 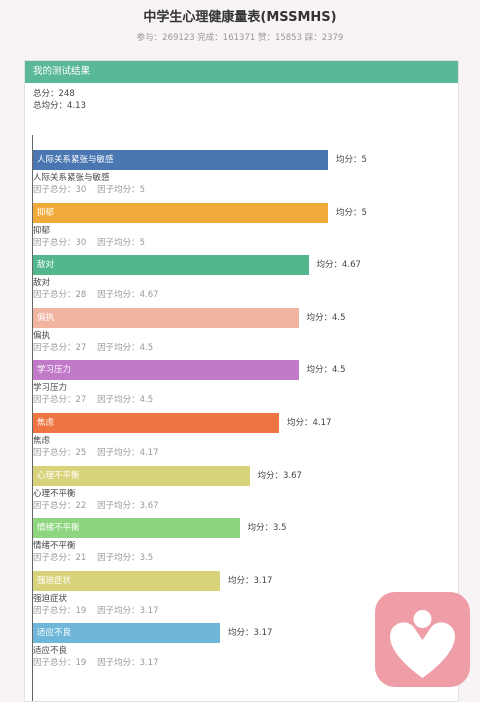 What do you see at coordinates (42, 441) in the screenshot?
I see `factor-name: 焦虑` at bounding box center [42, 441].